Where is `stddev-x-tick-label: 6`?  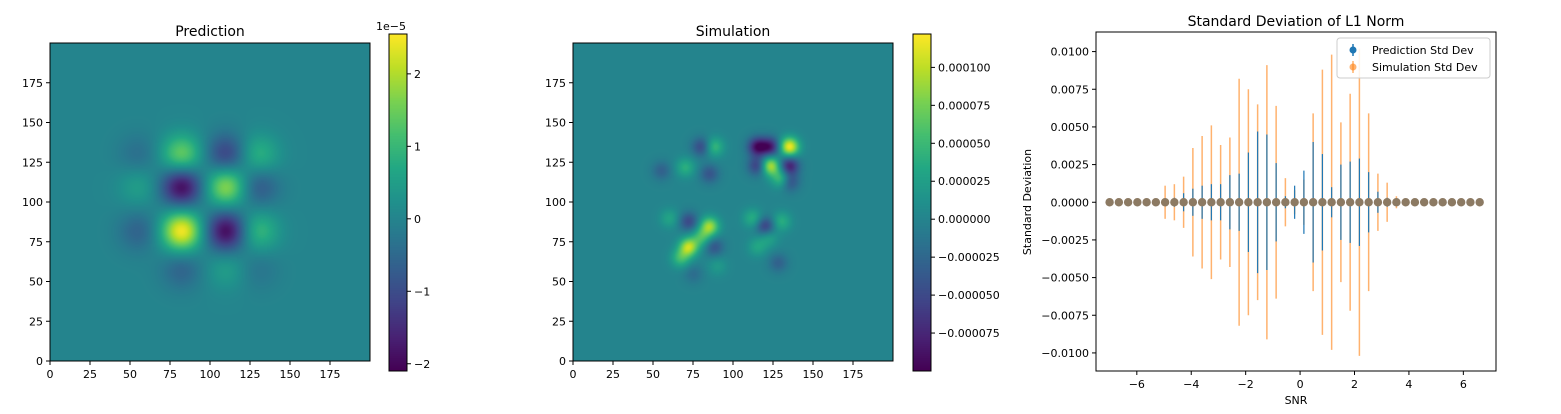 stddev-x-tick-label: 6 is located at coordinates (1463, 384).